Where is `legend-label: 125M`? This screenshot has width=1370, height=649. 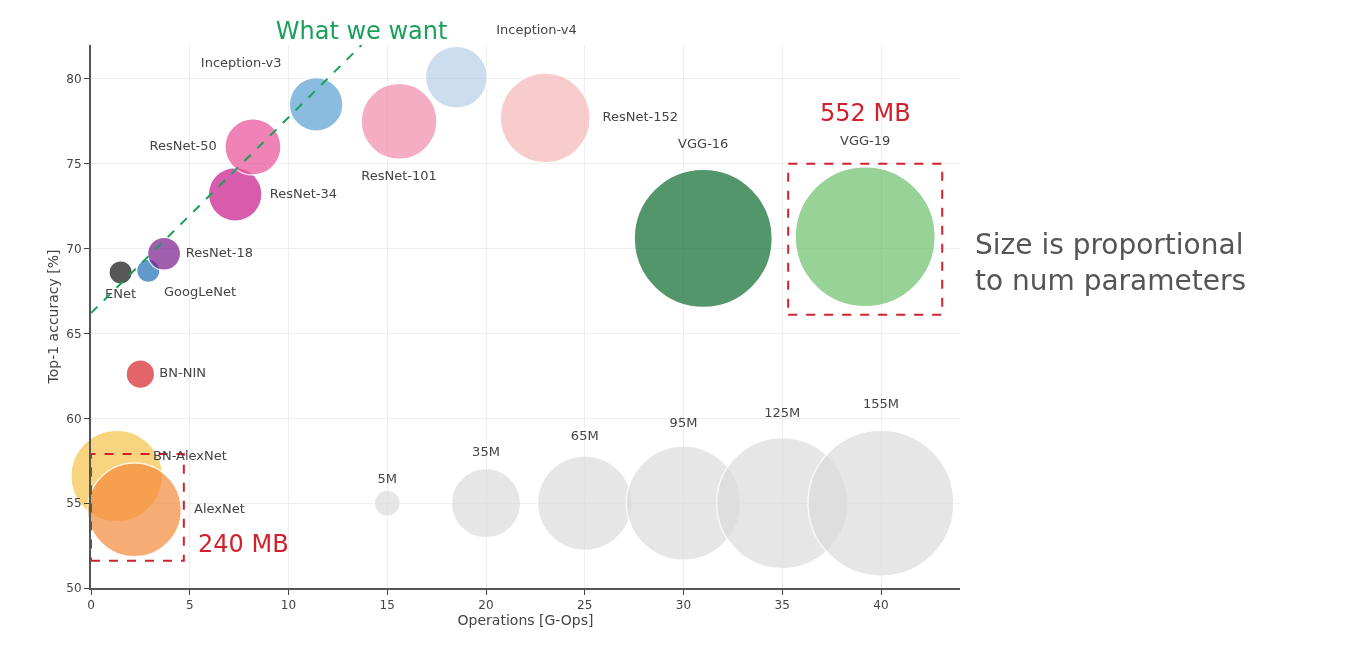 legend-label: 125M is located at coordinates (782, 412).